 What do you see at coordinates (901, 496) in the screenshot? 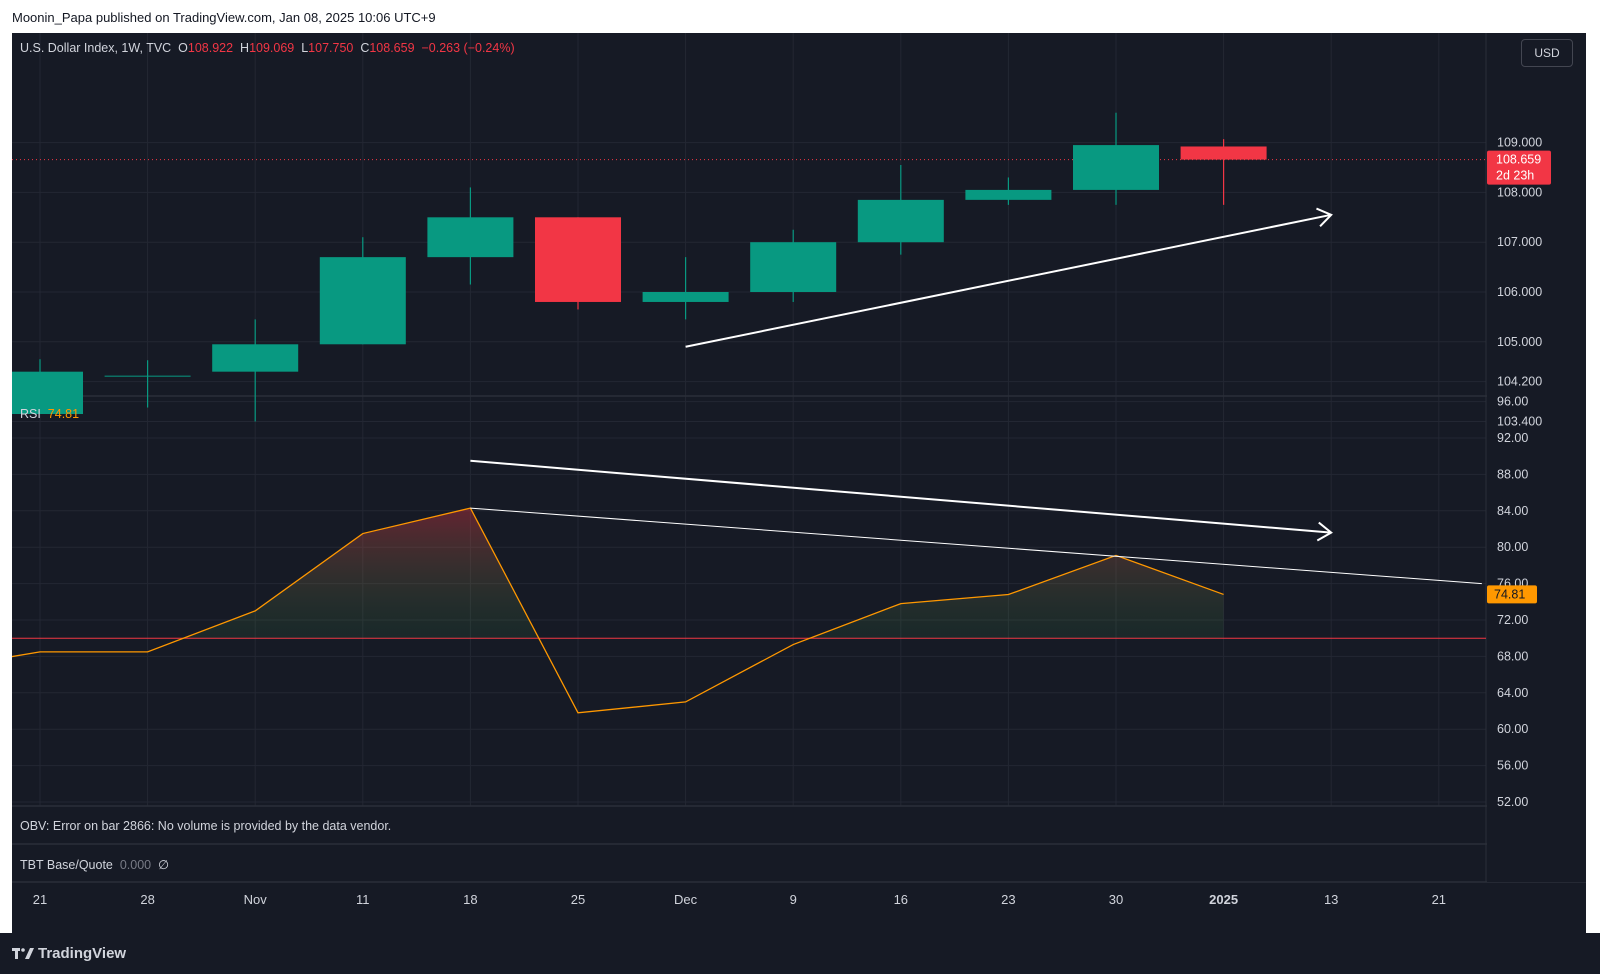
I see `rsi-trend-arrow` at bounding box center [901, 496].